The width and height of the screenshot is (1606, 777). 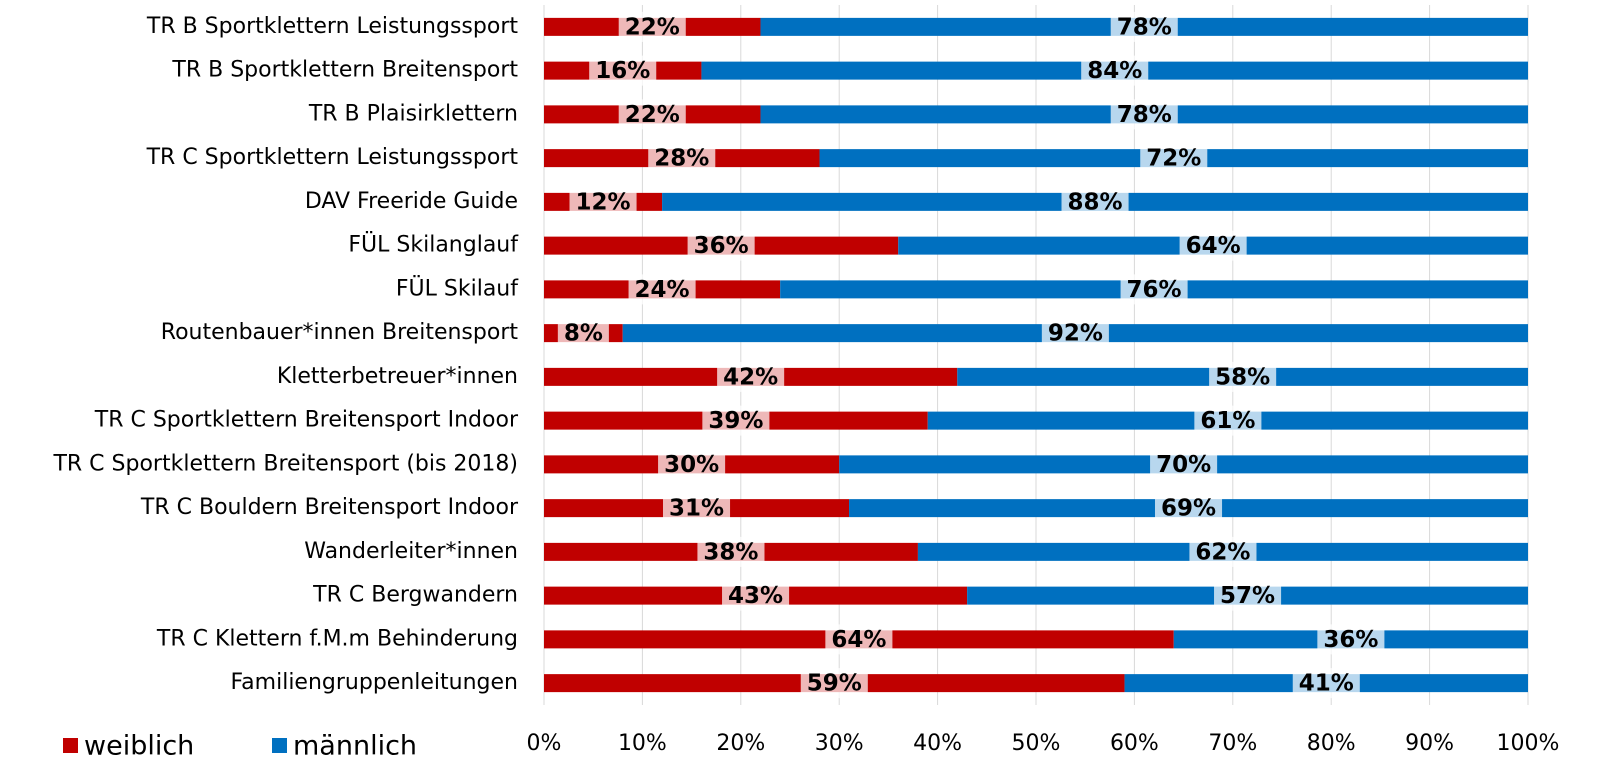 I want to click on data-label: 43%, so click(x=755, y=596).